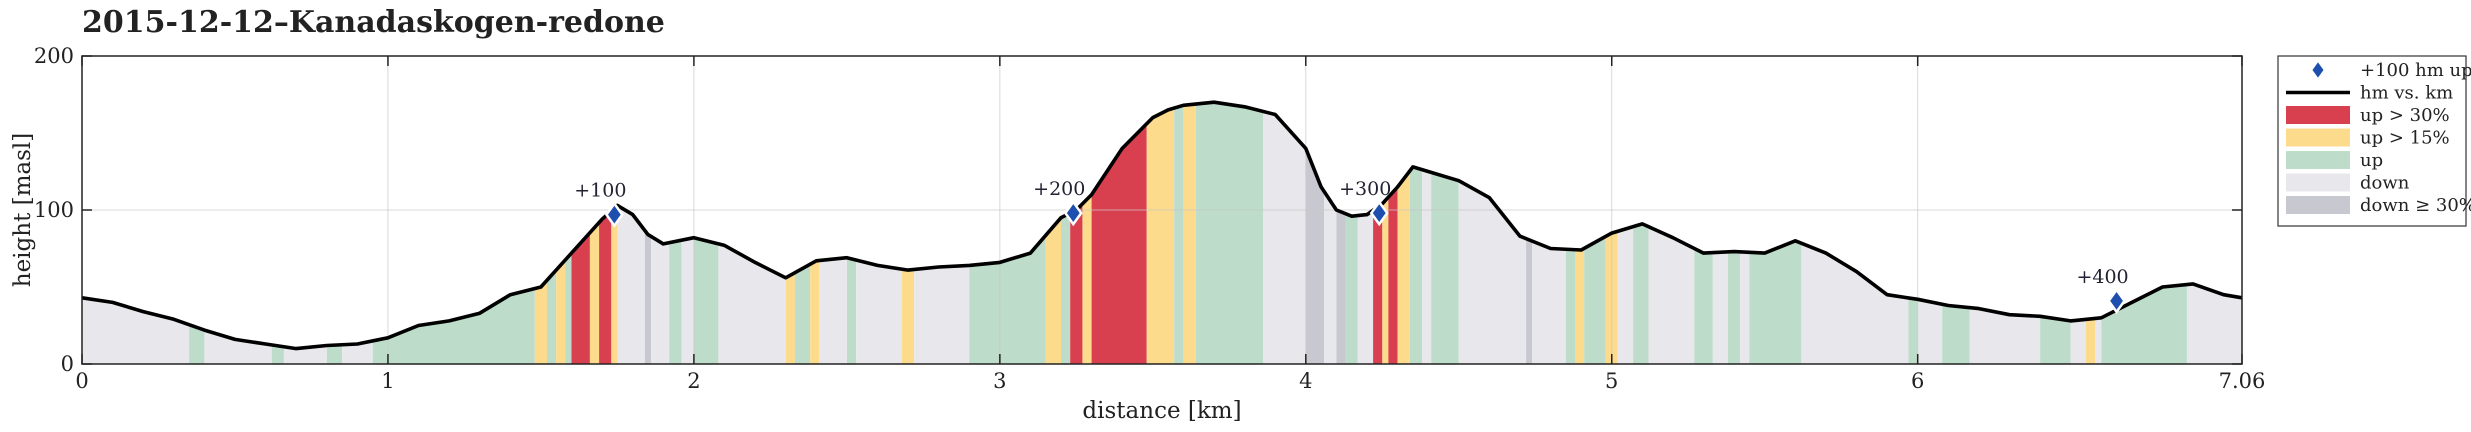 Image resolution: width=2471 pixels, height=432 pixels. I want to click on legend-label: down ≥ 30%, so click(2415, 205).